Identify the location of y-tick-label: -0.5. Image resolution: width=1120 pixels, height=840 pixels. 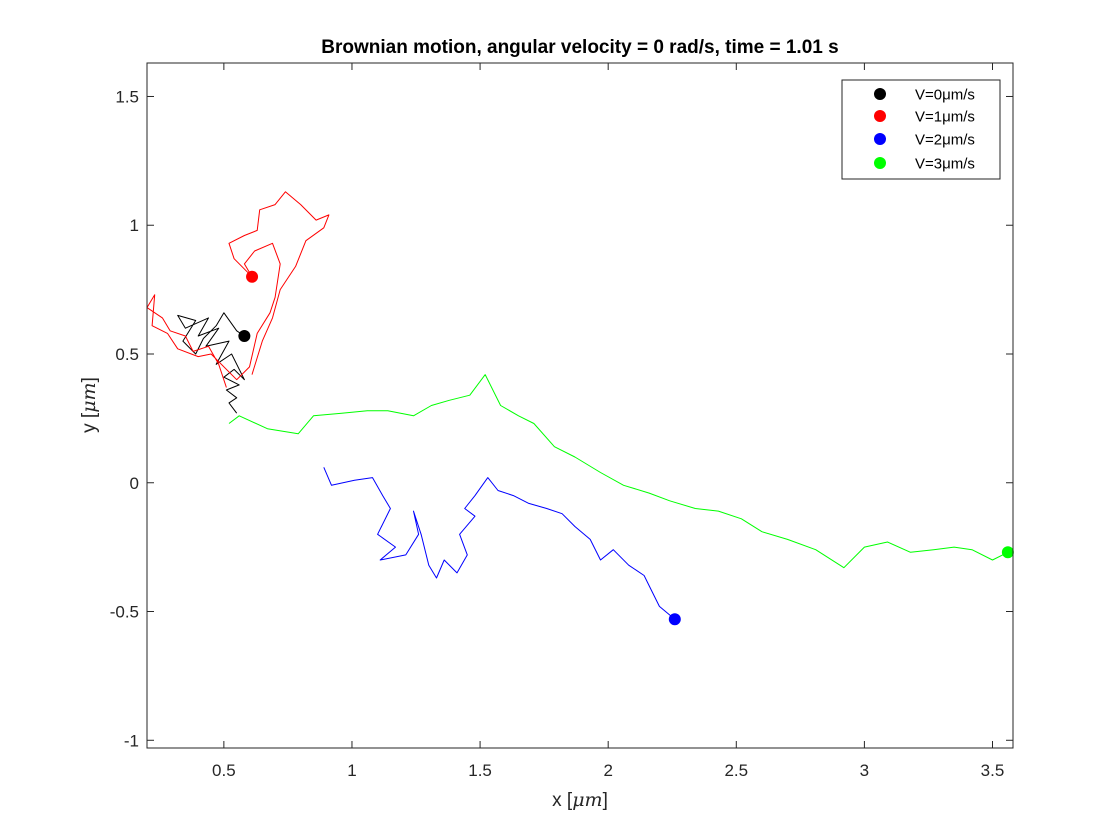
(124, 612).